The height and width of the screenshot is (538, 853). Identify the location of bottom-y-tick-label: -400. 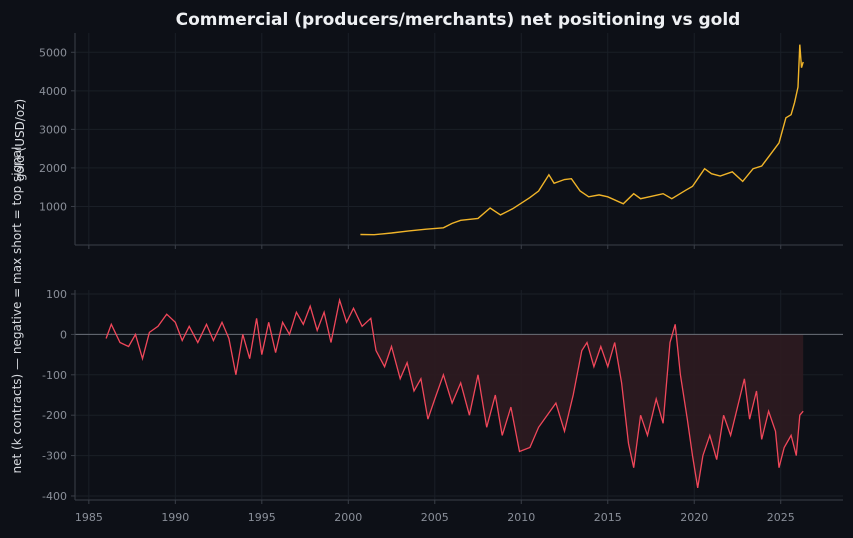
(54, 496).